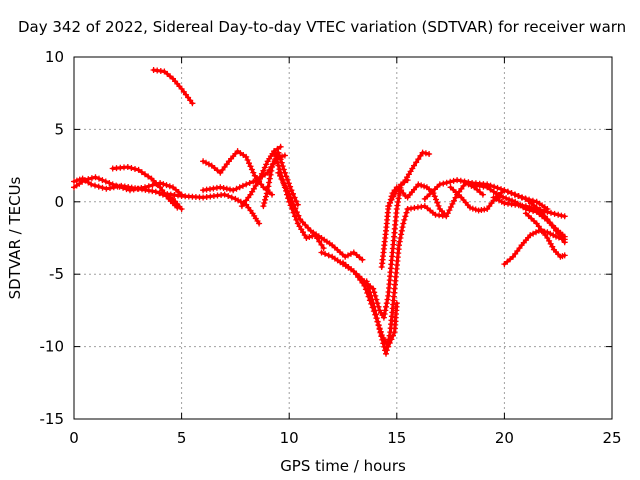  Describe the element at coordinates (182, 438) in the screenshot. I see `x-tick-label: 5` at that location.